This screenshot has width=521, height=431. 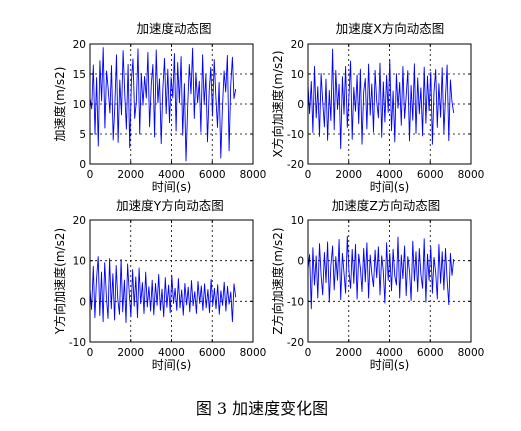 What do you see at coordinates (277, 280) in the screenshot?
I see `y-axis-label: Z方向加速度(m/s2)` at bounding box center [277, 280].